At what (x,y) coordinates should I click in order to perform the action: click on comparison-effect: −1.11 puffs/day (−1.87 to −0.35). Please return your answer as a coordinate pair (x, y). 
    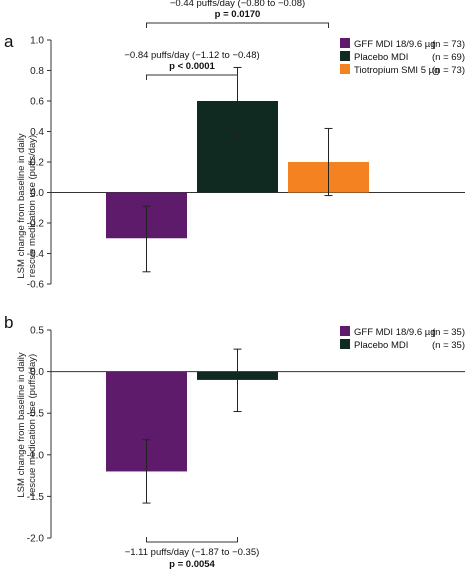
    Looking at the image, I should click on (192, 552).